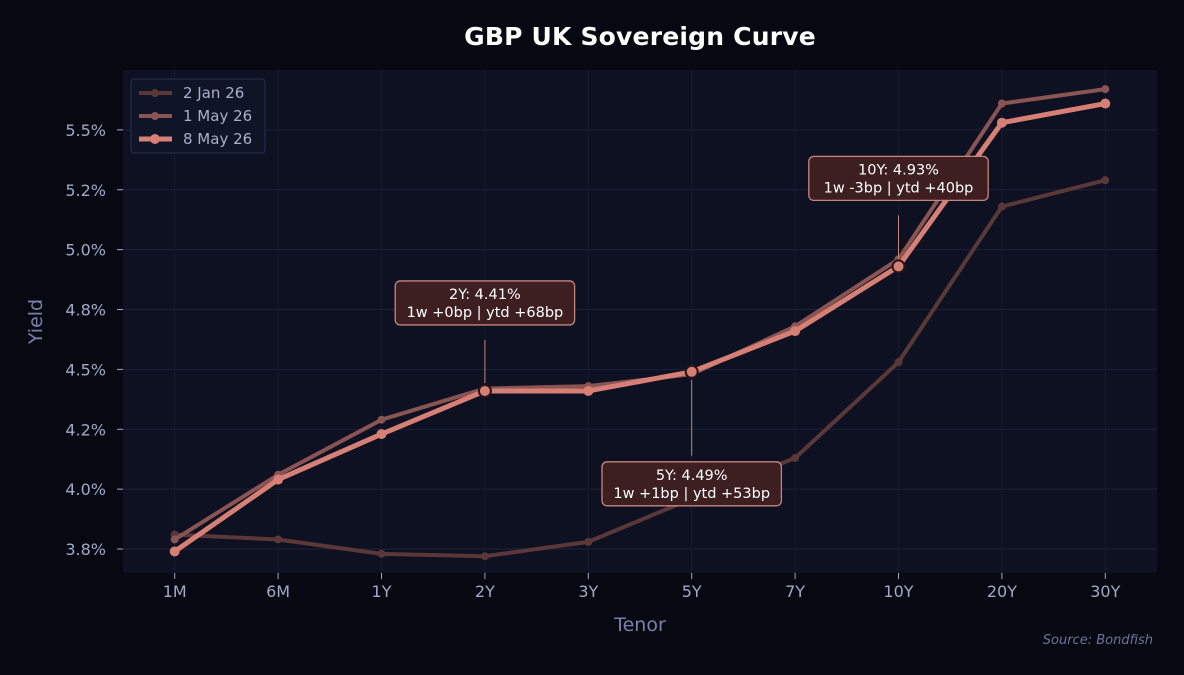  I want to click on legend-item: 8 May 26, so click(195, 139).